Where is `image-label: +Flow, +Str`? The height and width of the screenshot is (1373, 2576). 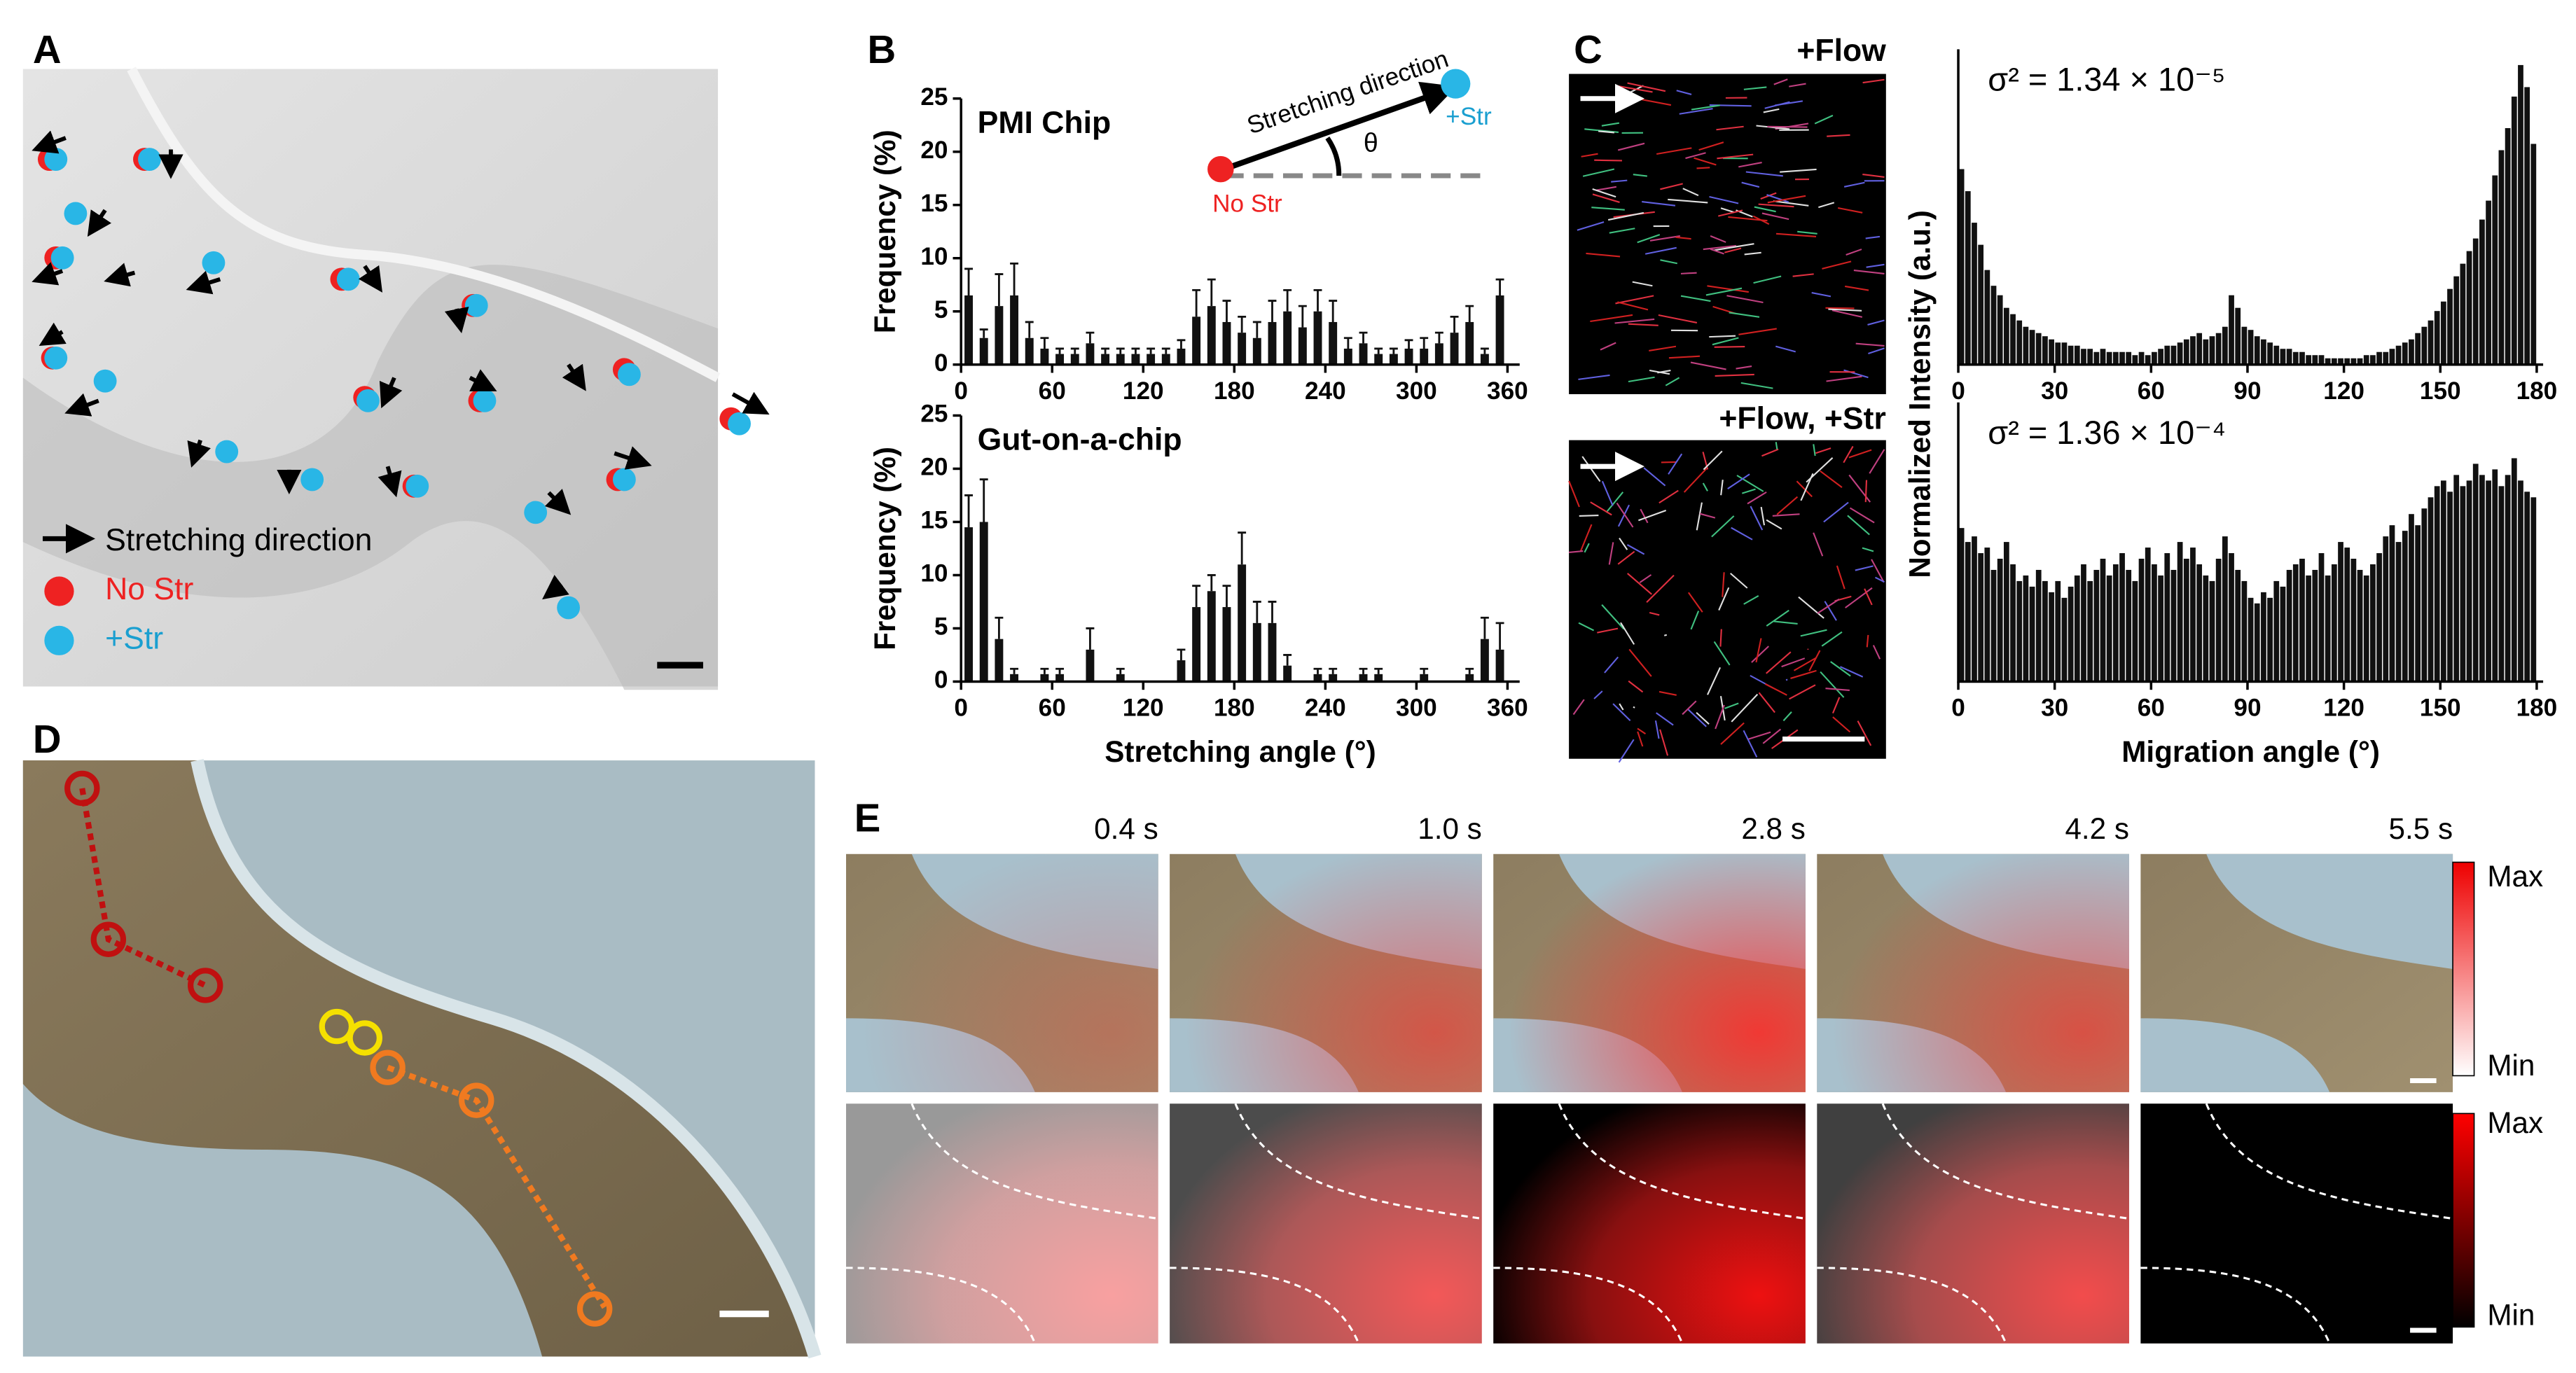 image-label: +Flow, +Str is located at coordinates (1802, 418).